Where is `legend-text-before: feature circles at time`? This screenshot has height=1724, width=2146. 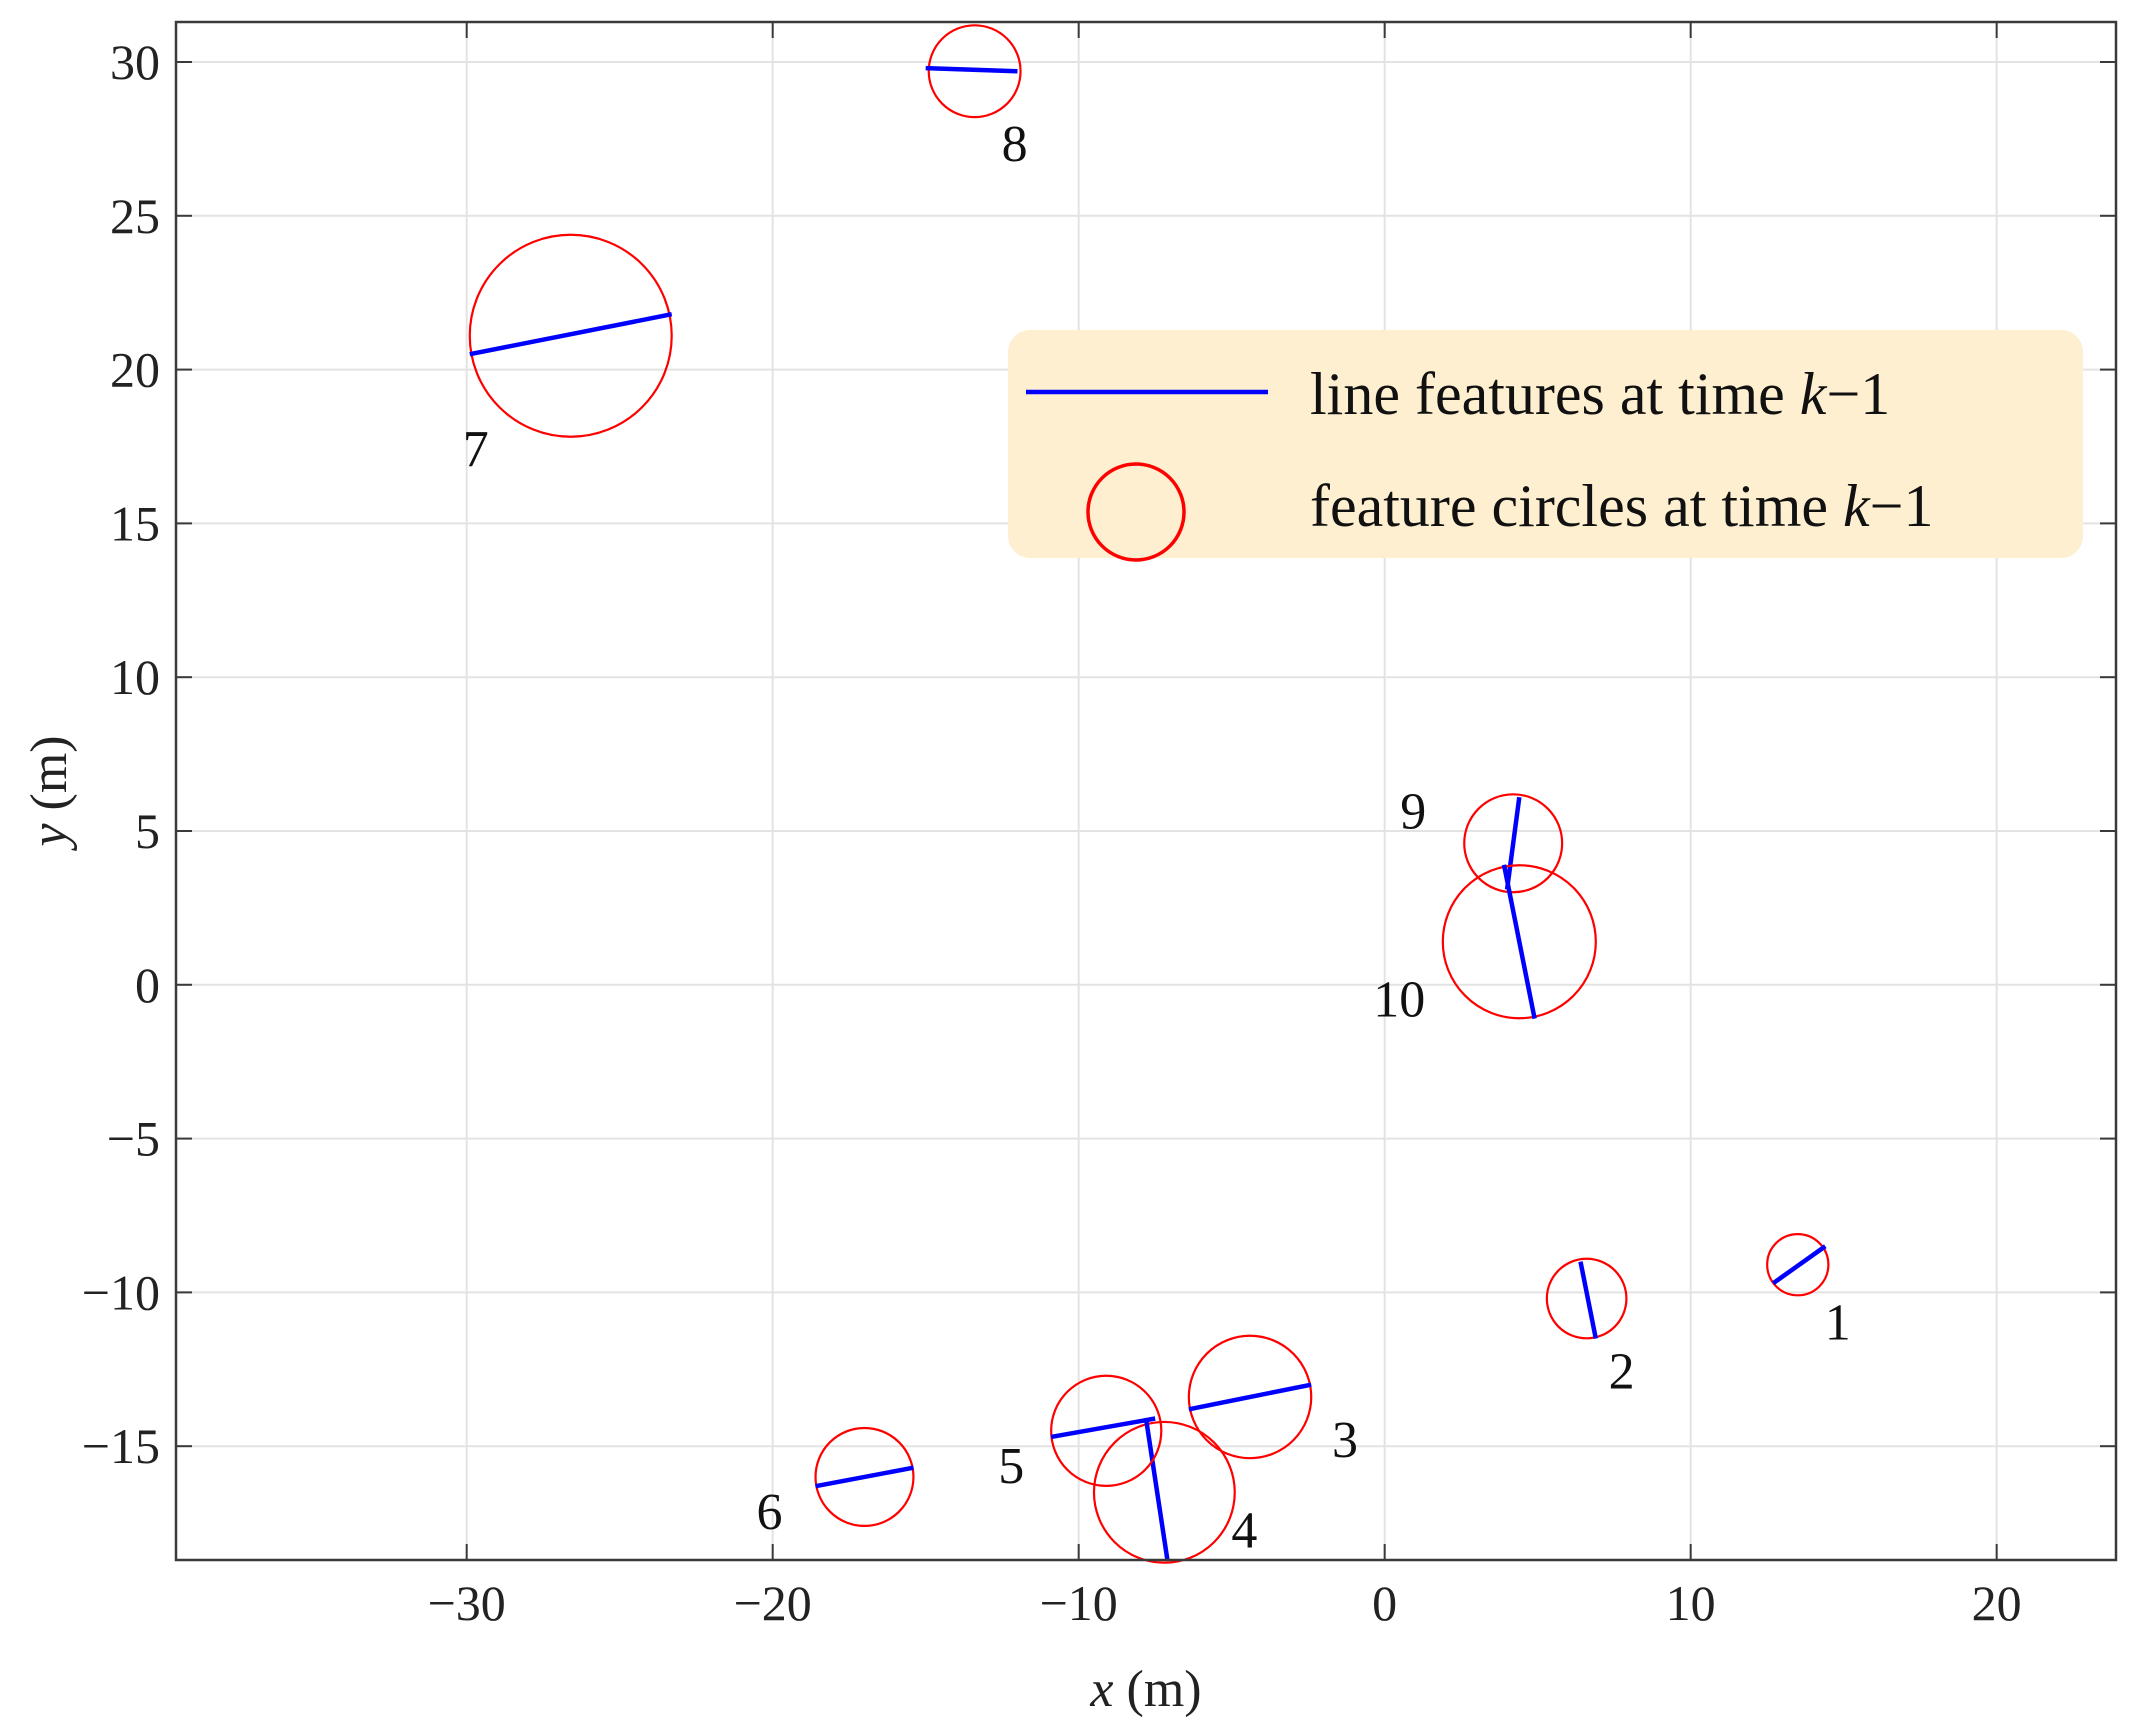 legend-text-before: feature circles at time is located at coordinates (1576, 506).